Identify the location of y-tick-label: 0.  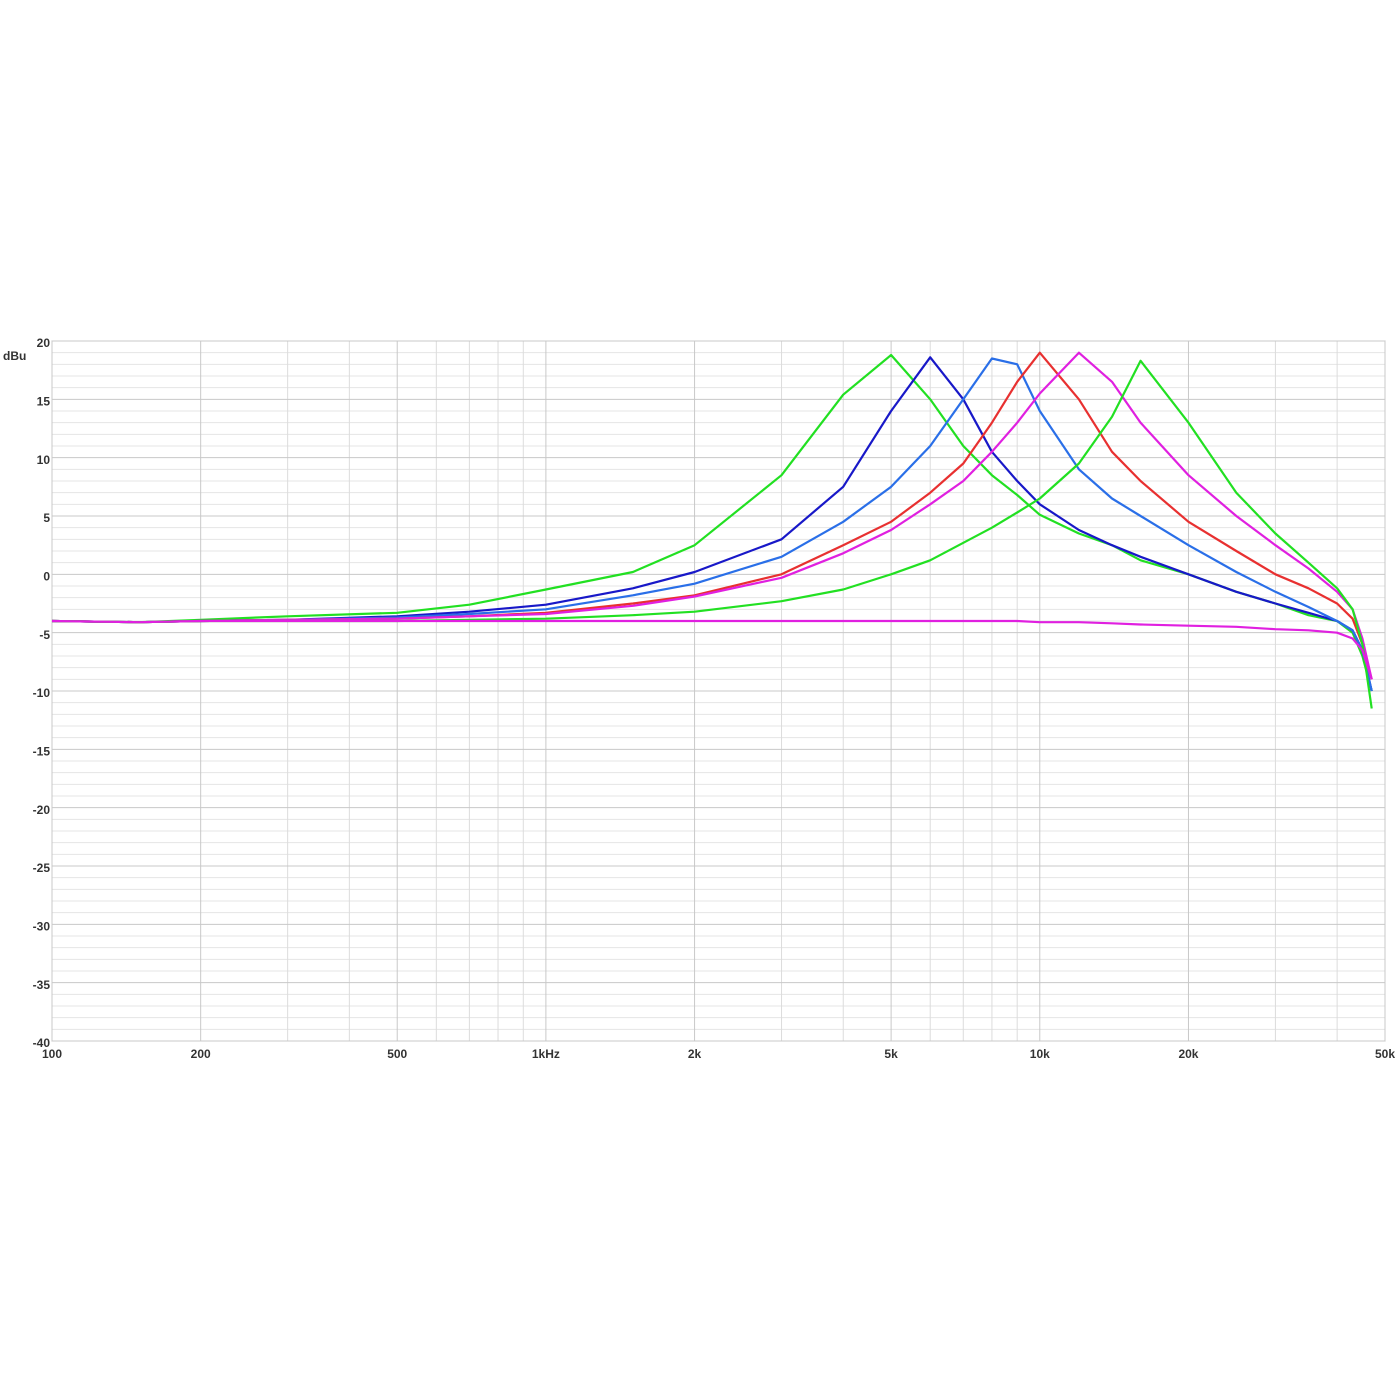
(46, 577).